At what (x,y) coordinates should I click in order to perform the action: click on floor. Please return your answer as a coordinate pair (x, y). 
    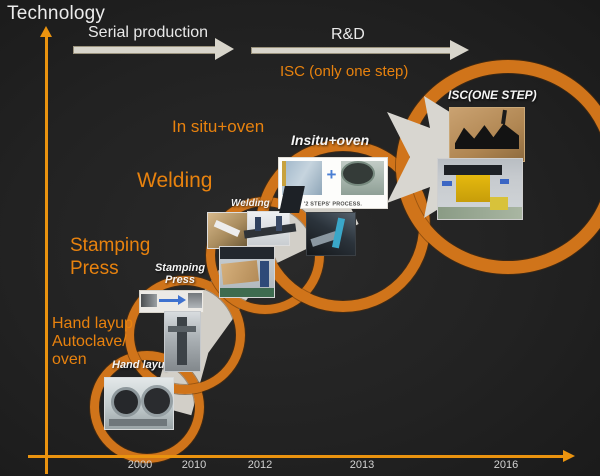
    Looking at the image, I should click on (480, 213).